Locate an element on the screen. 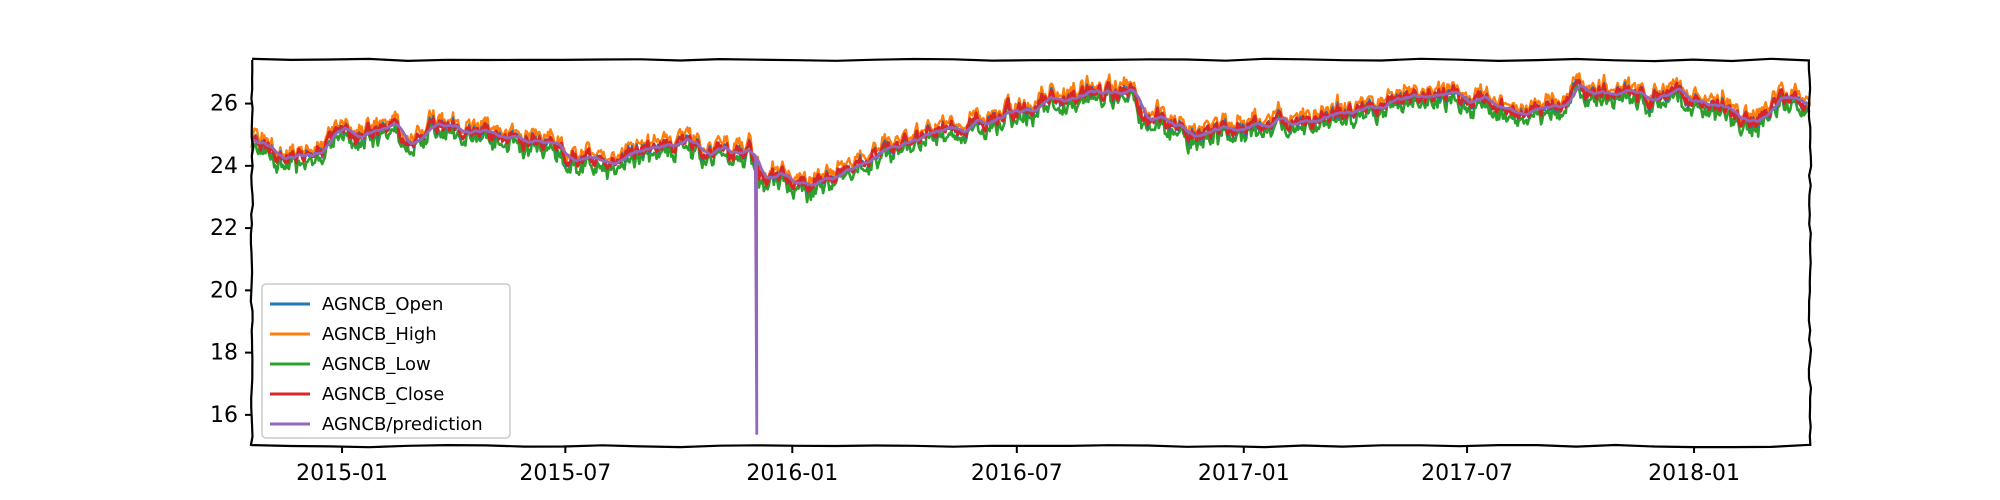 This screenshot has height=500, width=2000. legend-box is located at coordinates (386, 361).